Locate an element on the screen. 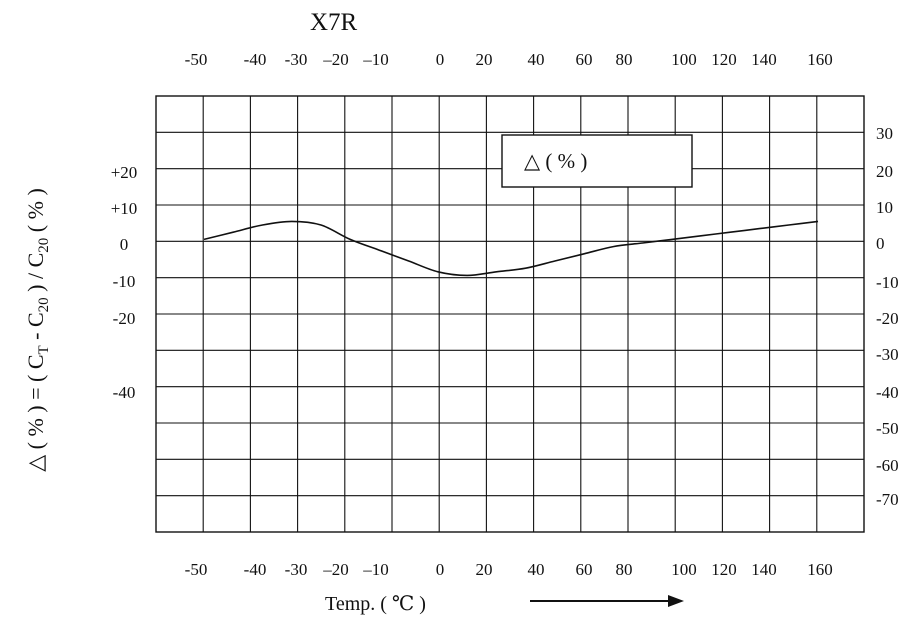 This screenshot has height=618, width=919. series-line is located at coordinates (511, 248).